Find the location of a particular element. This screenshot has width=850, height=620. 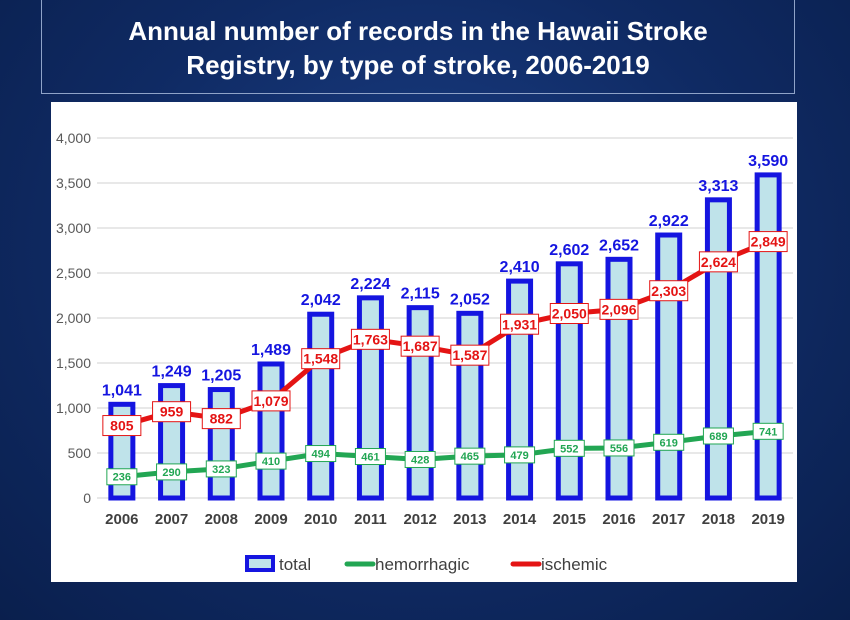

x-tick-label: 2010 is located at coordinates (320, 519).